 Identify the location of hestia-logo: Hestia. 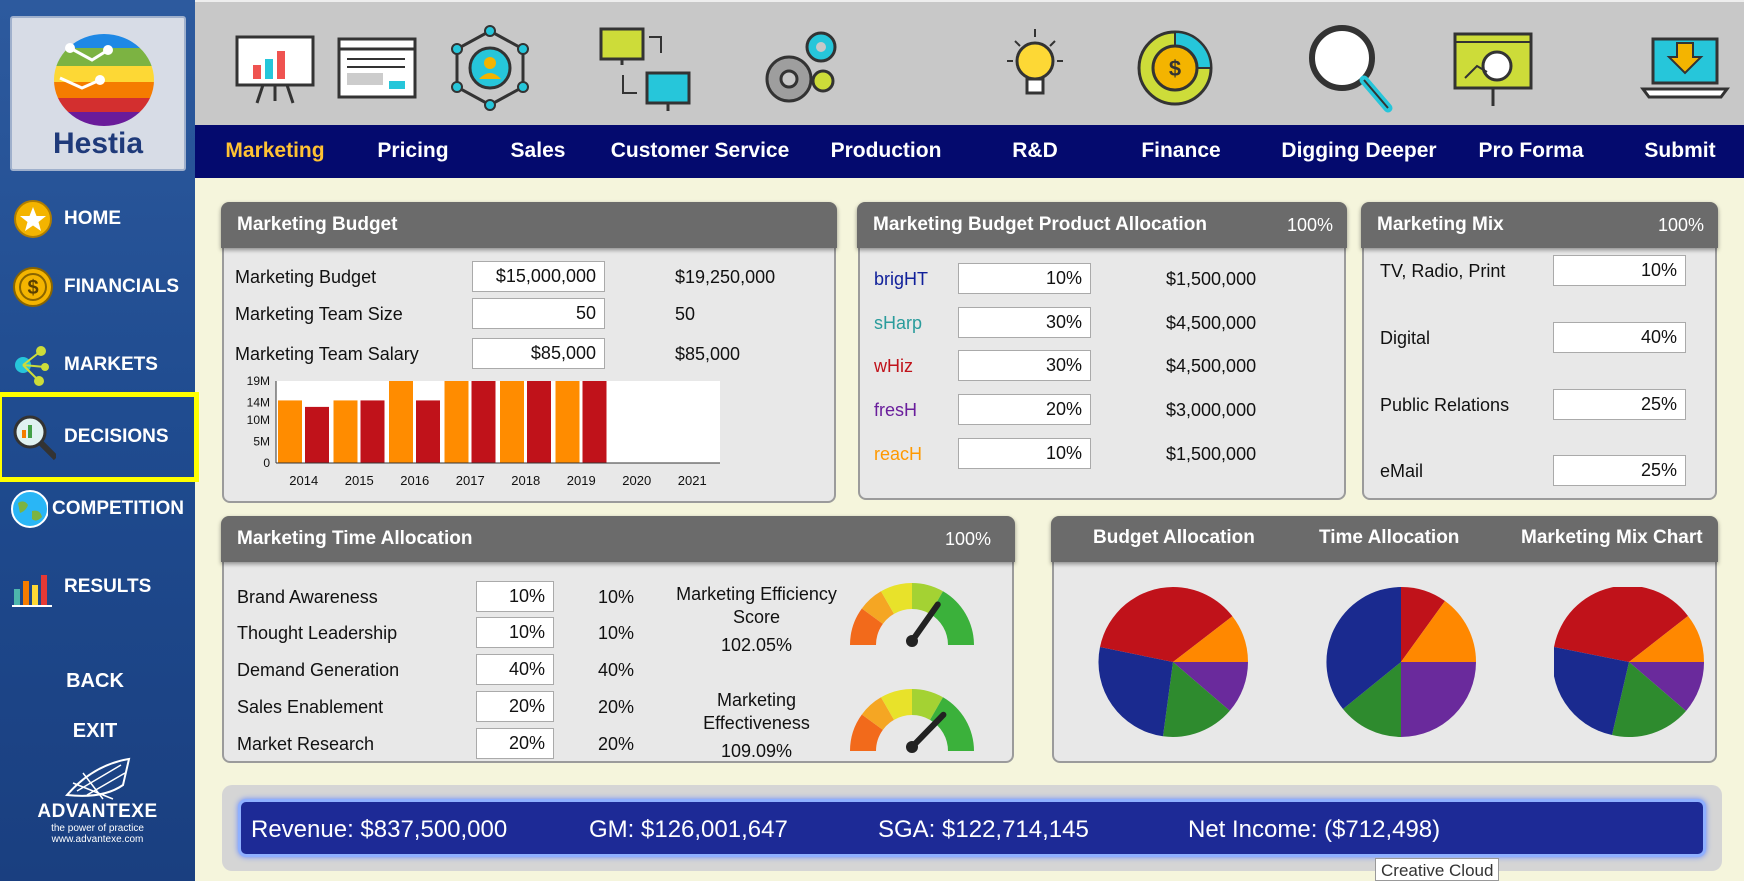
(98, 93).